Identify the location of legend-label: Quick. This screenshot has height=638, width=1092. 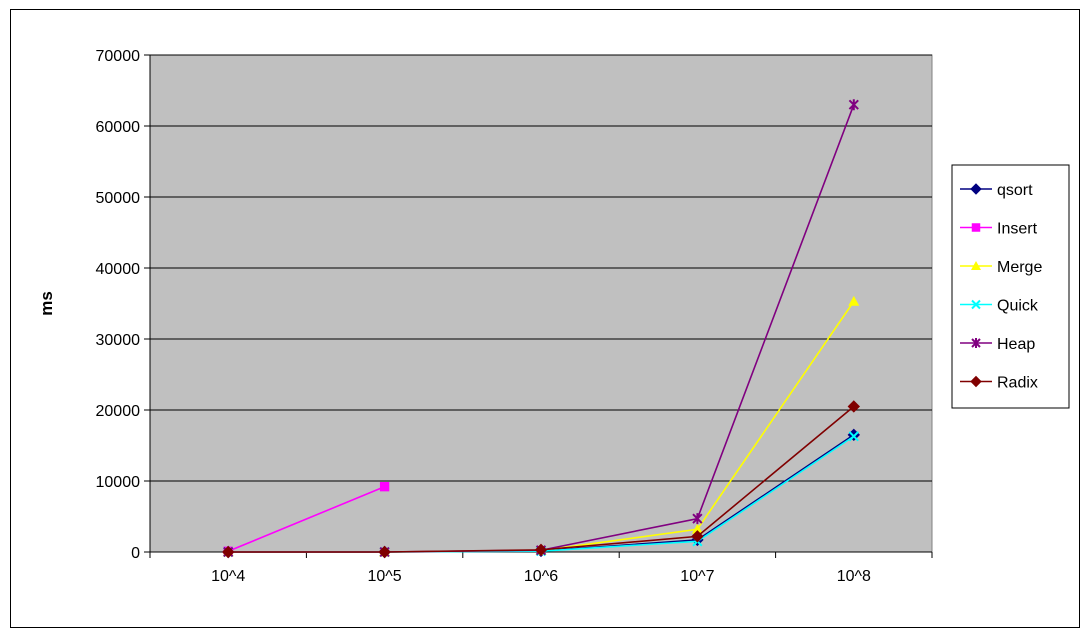
(1018, 306).